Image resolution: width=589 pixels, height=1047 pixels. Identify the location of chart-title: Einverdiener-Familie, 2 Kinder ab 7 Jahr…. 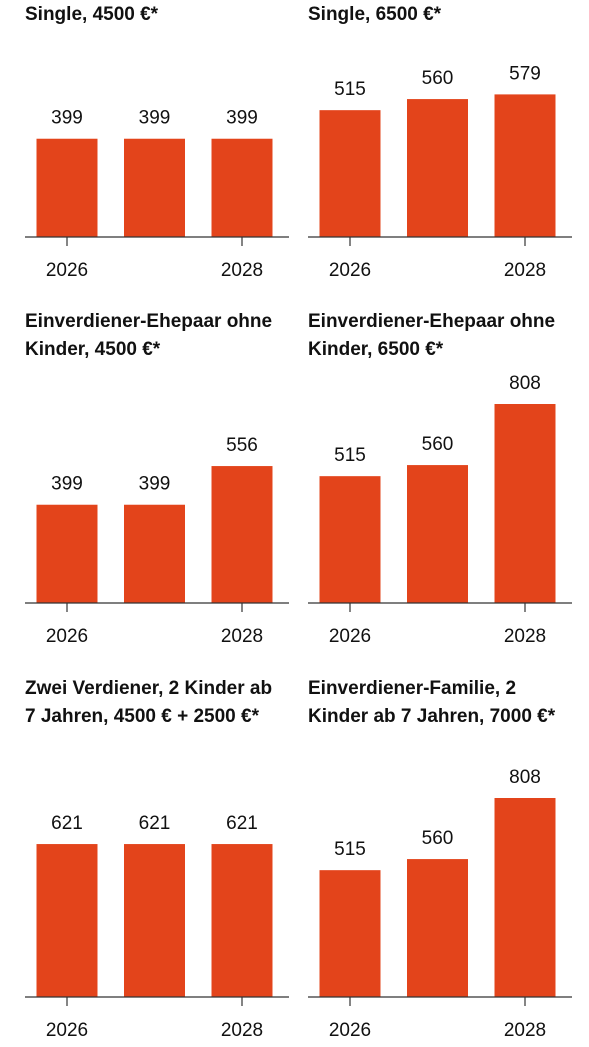
(432, 702).